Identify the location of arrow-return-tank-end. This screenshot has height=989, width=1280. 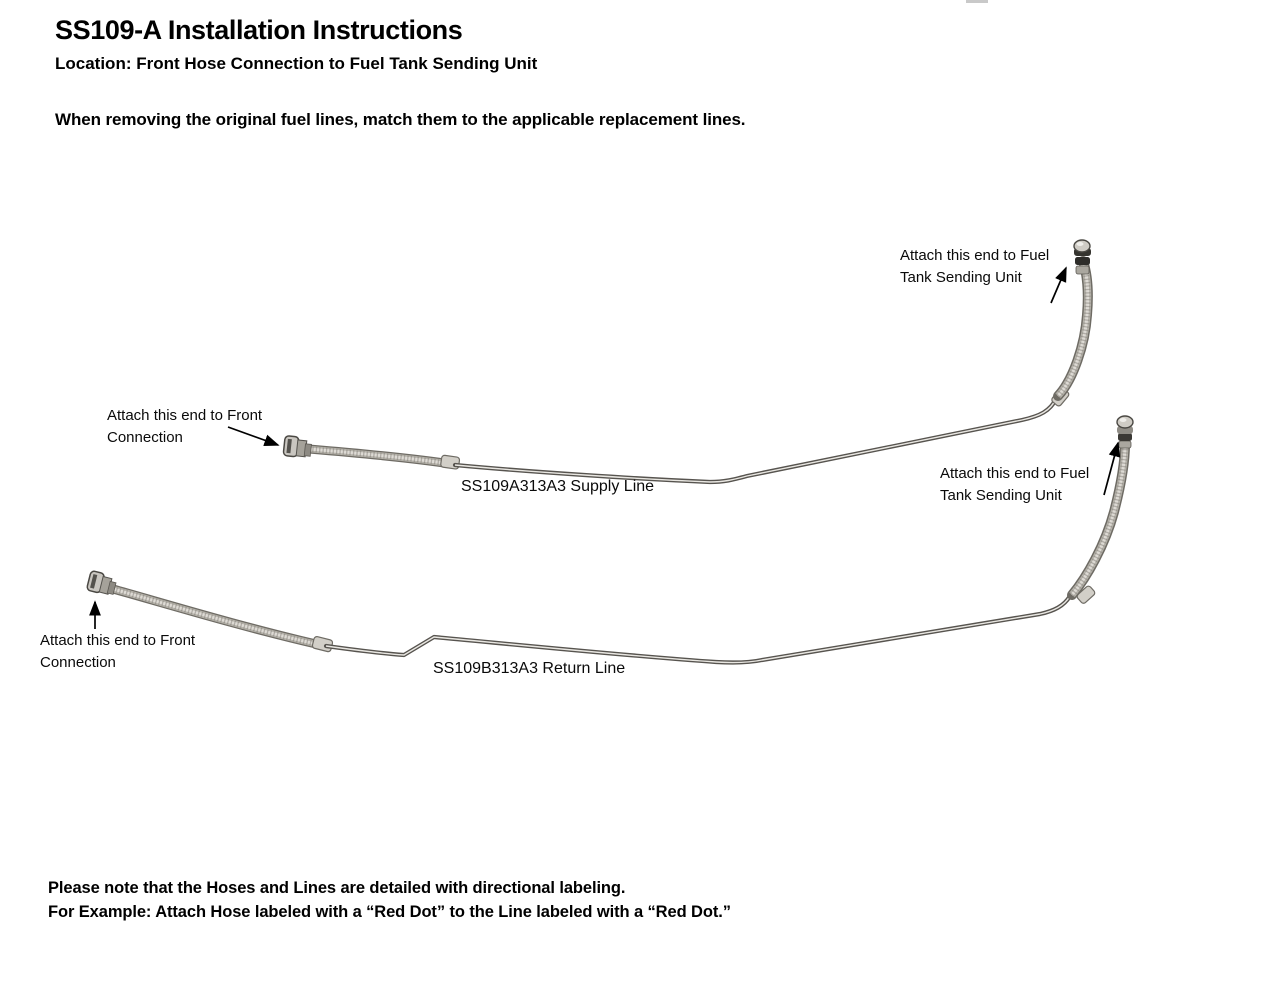
(1112, 468).